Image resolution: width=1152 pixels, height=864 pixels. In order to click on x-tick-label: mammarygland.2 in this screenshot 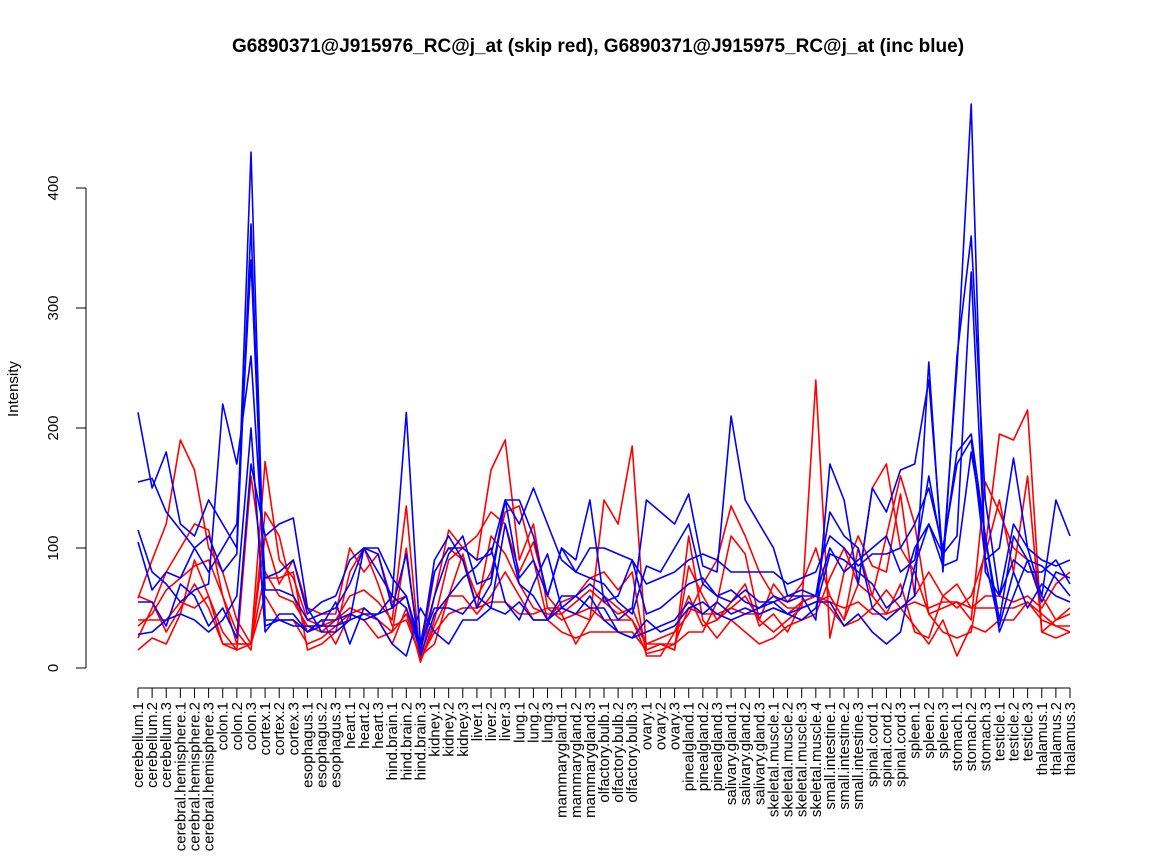, I will do `click(576, 760)`.